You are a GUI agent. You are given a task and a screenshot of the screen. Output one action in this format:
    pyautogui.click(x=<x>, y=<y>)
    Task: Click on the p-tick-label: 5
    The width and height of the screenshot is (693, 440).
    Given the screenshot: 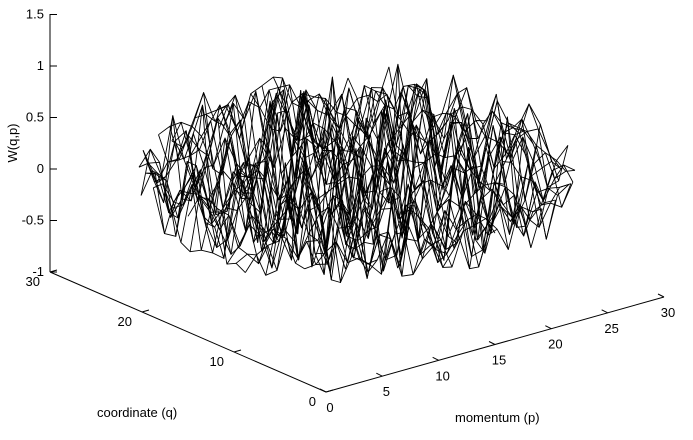 What is the action you would take?
    pyautogui.click(x=386, y=391)
    